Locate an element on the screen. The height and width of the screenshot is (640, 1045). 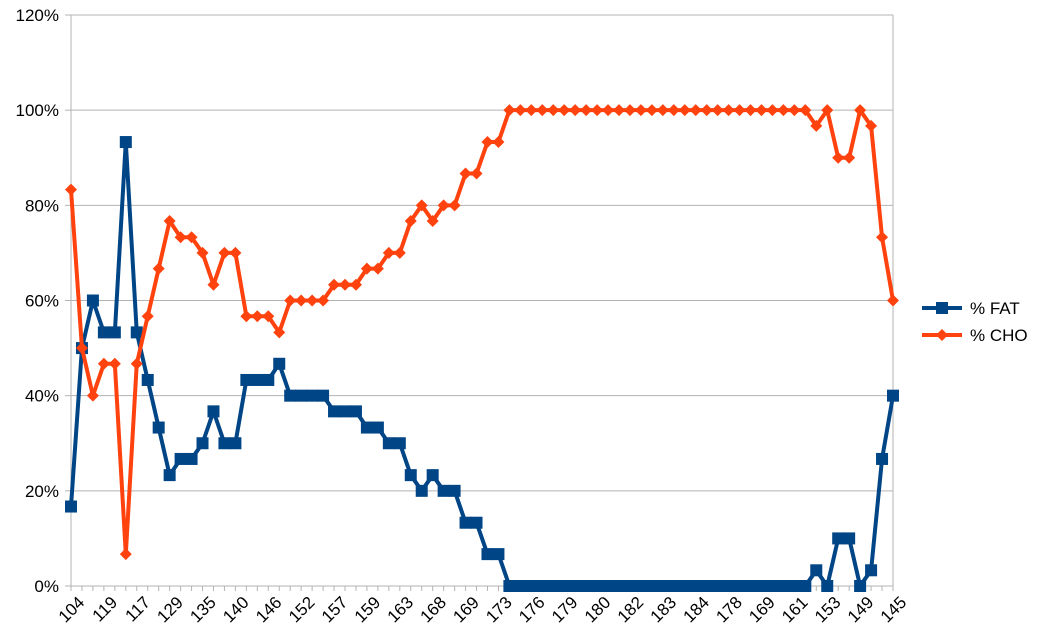
x-tick-label: 183 is located at coordinates (663, 609).